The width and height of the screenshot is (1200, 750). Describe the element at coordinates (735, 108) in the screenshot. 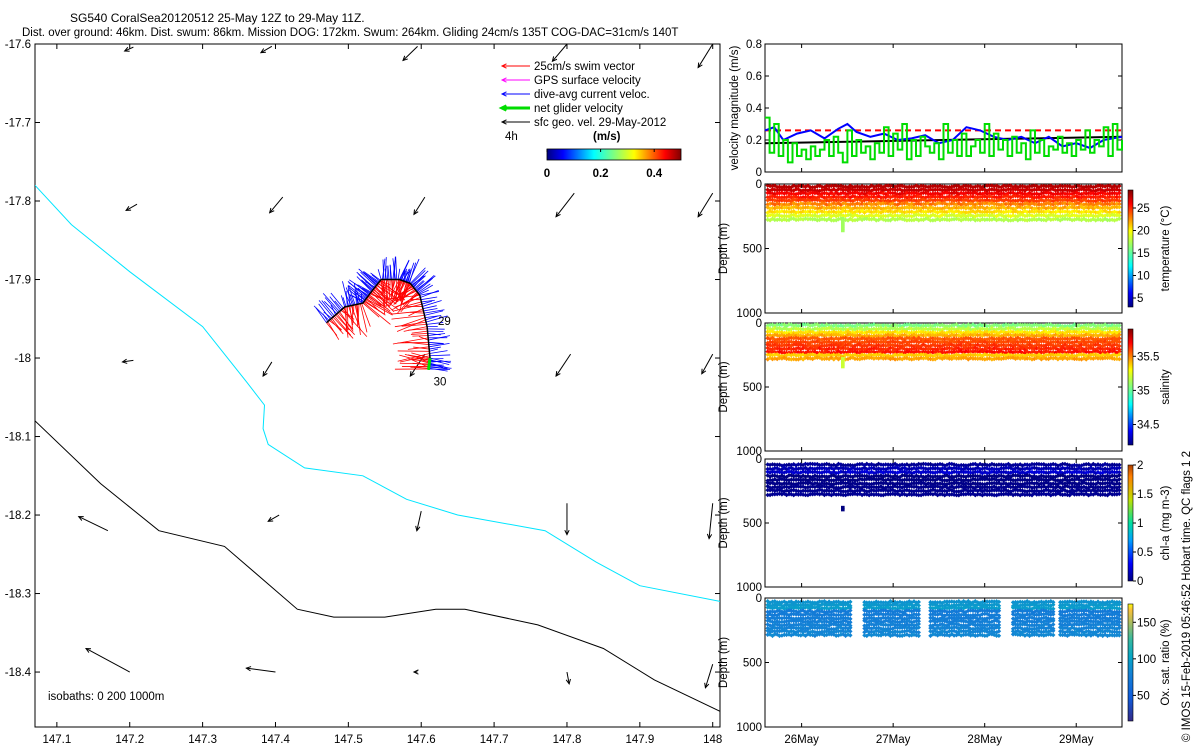

I see `velocity-ylabel: velocity magnitude (m/s)` at that location.